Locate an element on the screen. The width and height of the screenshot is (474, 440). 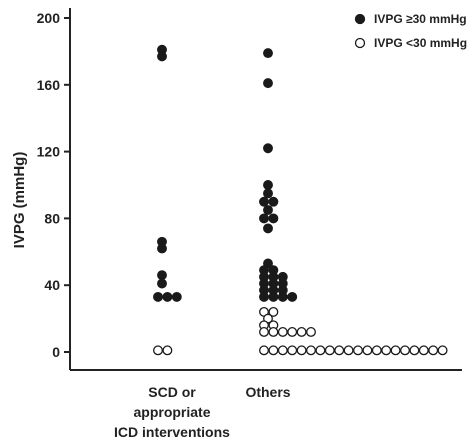
legend-label: IVPG <30 mmHg is located at coordinates (420, 43).